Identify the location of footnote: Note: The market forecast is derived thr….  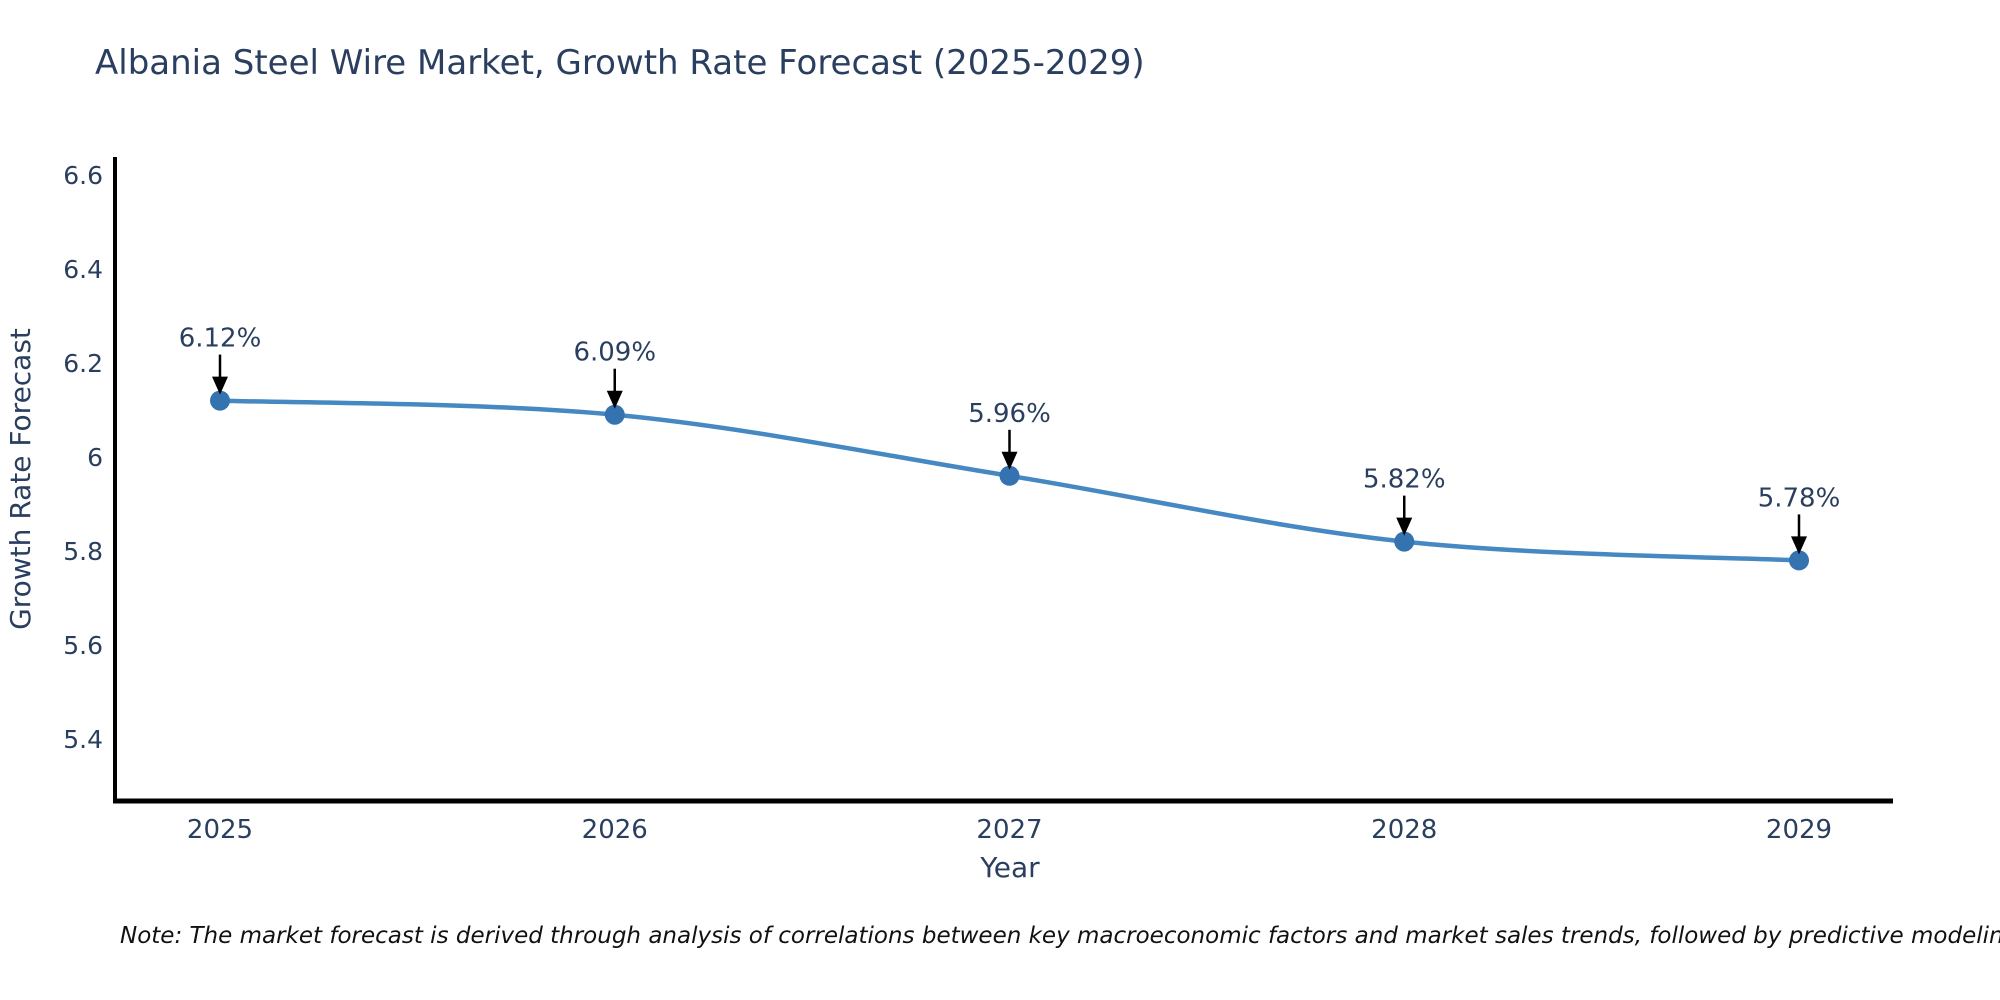
(1060, 936).